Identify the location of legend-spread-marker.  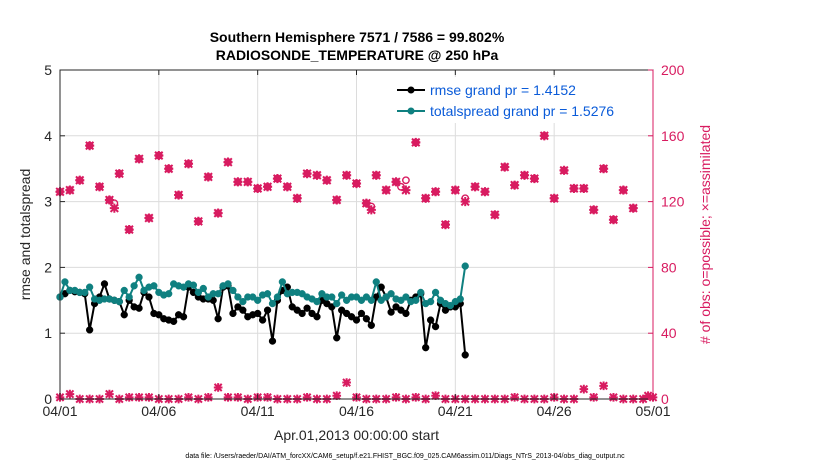
(411, 111).